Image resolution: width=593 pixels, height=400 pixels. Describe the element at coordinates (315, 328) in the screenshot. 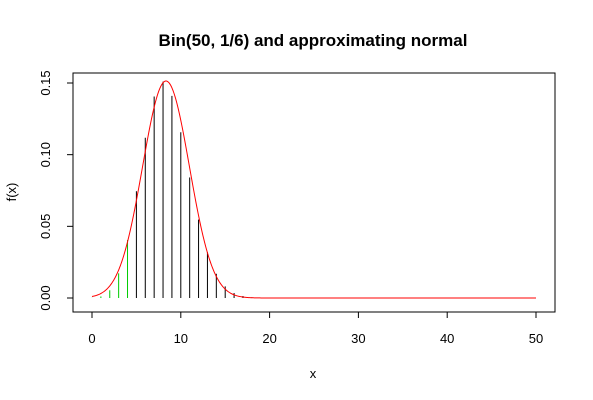

I see `x-axis: 0 10 20 30 40 50` at that location.